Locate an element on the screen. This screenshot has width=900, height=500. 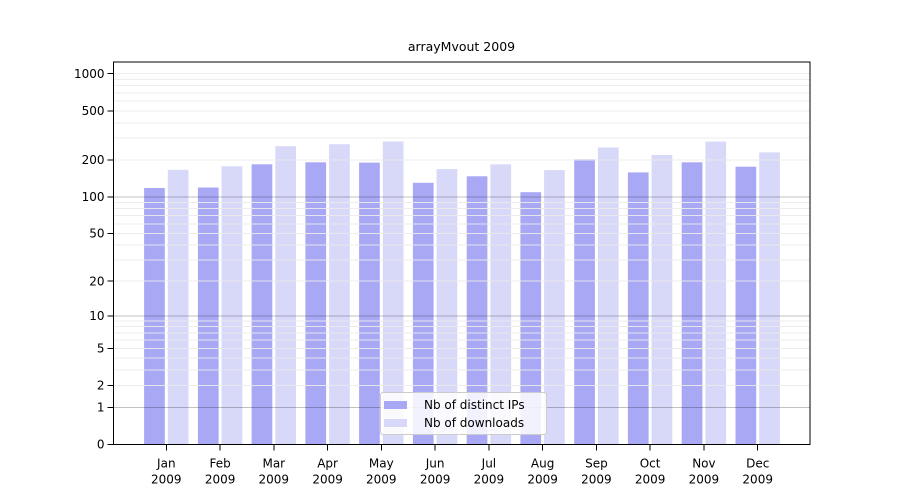
x-tick-month-label: Apr is located at coordinates (327, 464).